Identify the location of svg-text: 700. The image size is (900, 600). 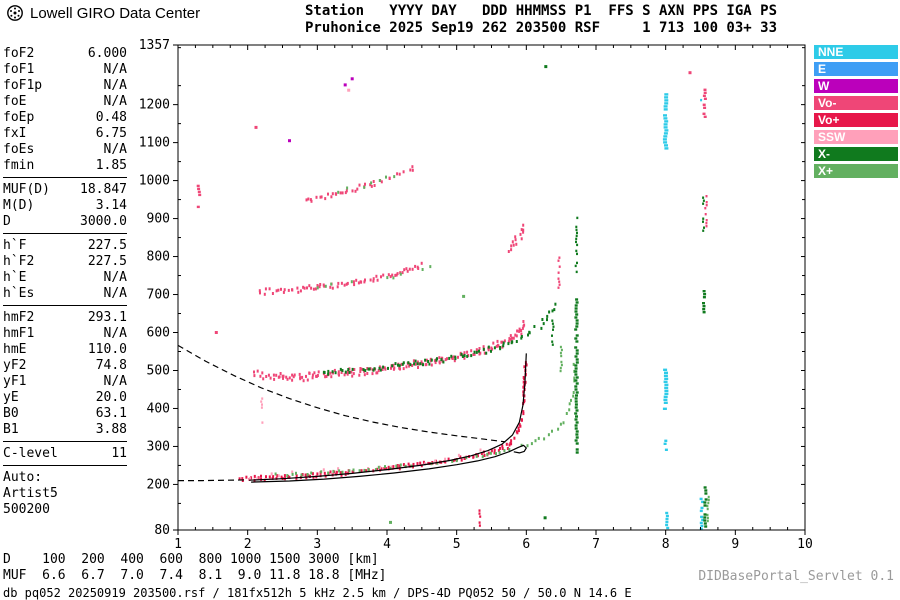
(158, 295).